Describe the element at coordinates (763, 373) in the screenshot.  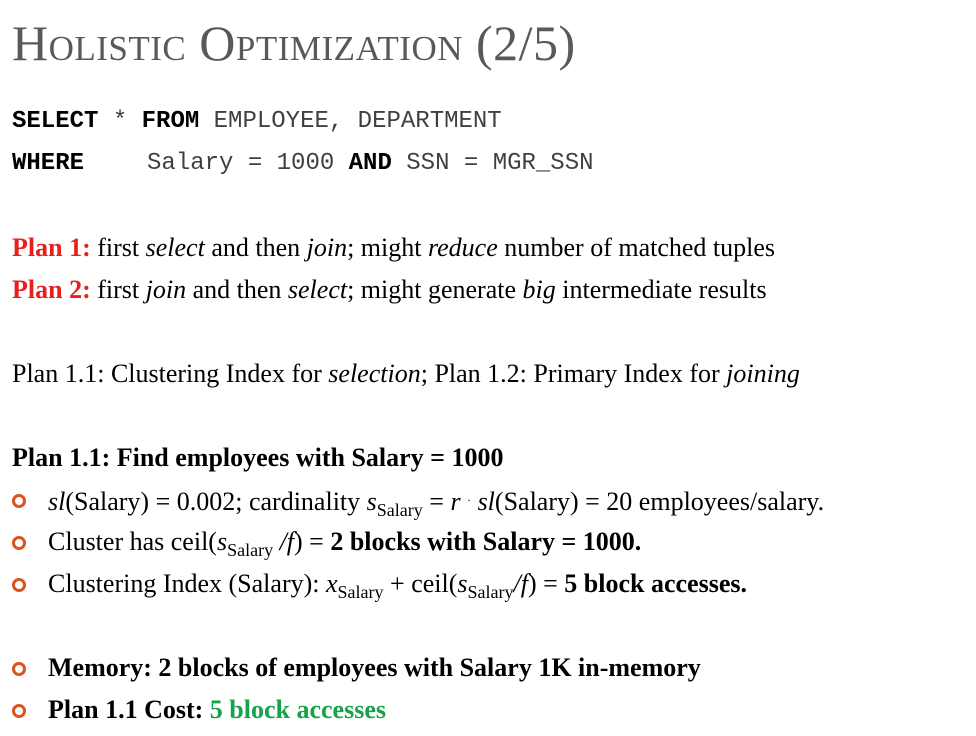
I see `subplans-joining: joining` at that location.